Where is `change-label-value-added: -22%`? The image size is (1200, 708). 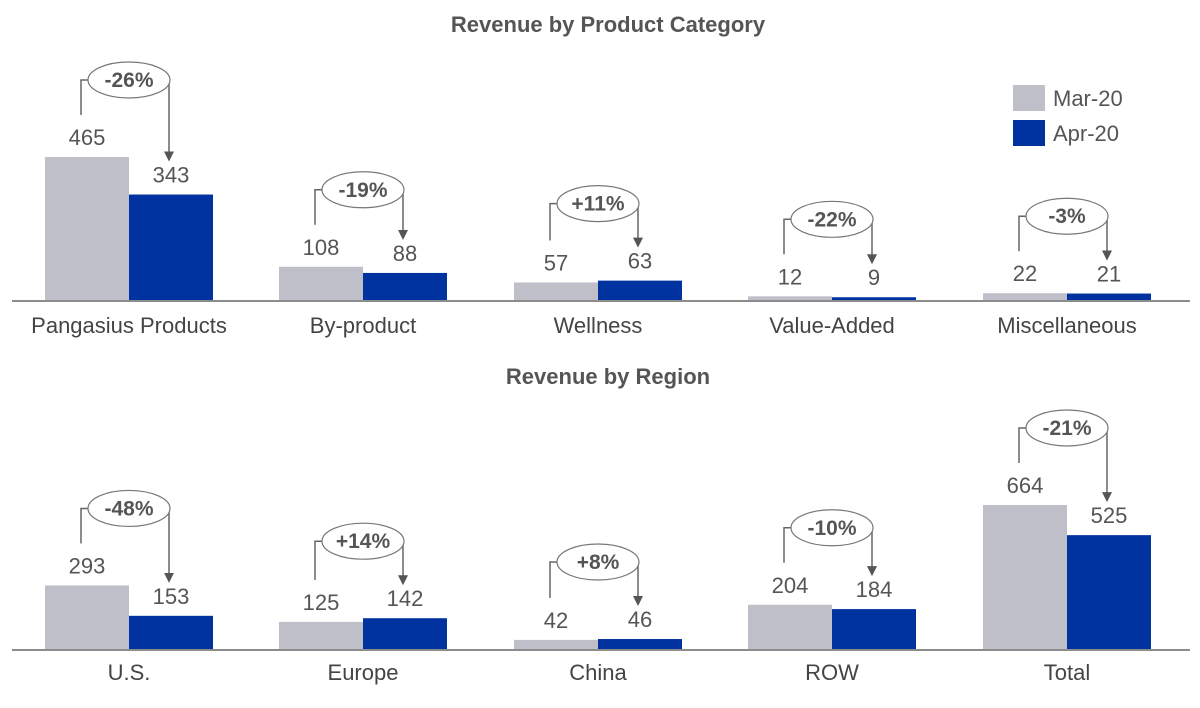 change-label-value-added: -22% is located at coordinates (831, 219).